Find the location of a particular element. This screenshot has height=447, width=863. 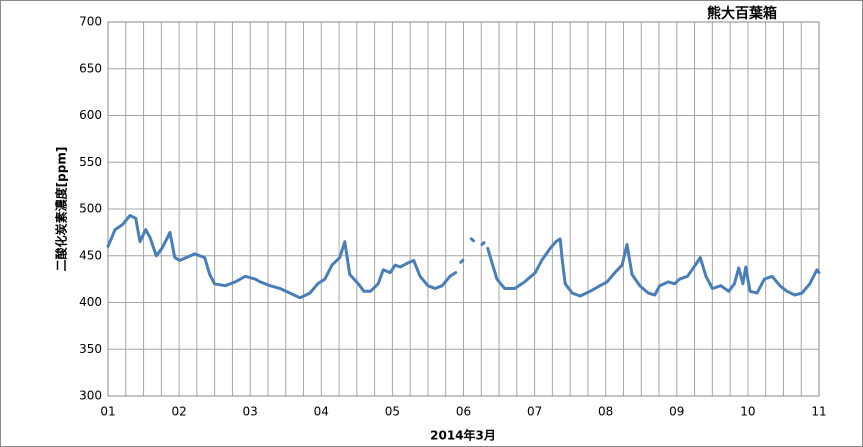

x-tick-label: 08 is located at coordinates (605, 412).